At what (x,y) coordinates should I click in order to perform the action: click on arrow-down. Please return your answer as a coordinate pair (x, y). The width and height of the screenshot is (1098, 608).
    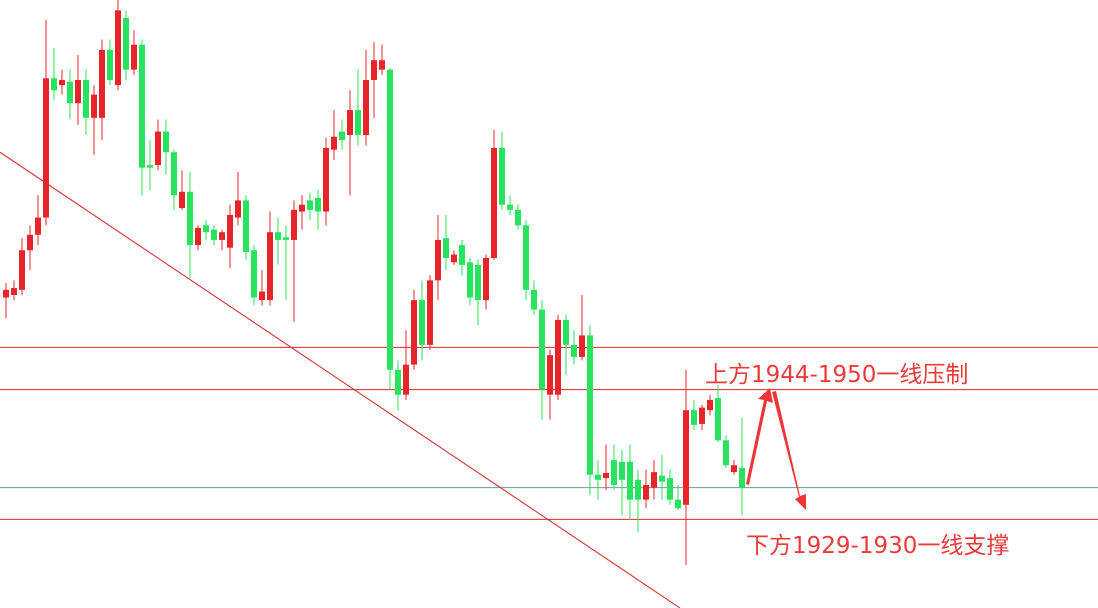
    Looking at the image, I should click on (789, 450).